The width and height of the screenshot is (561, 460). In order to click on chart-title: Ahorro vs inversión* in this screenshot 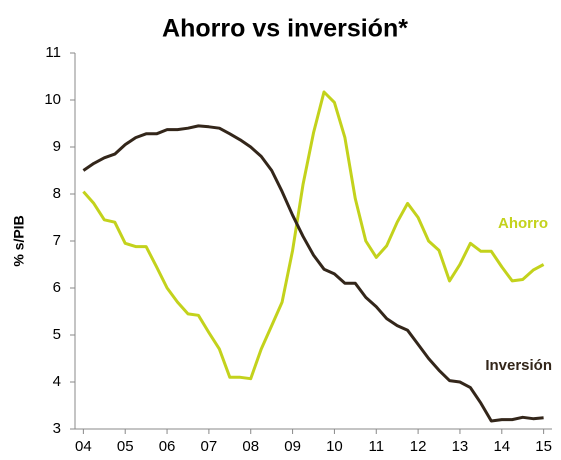, I will do `click(285, 29)`.